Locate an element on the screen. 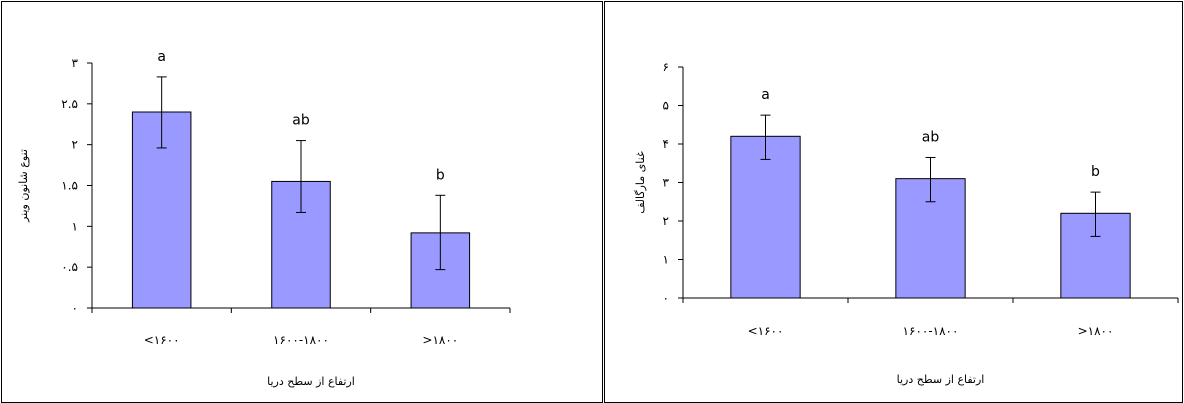 This screenshot has width=1184, height=403. y-tick-label: ۴ is located at coordinates (666, 144).